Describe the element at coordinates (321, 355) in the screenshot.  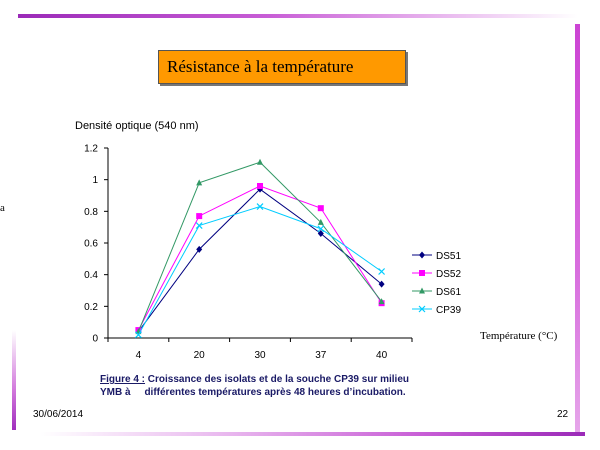
I see `x-tick-label: 37` at that location.